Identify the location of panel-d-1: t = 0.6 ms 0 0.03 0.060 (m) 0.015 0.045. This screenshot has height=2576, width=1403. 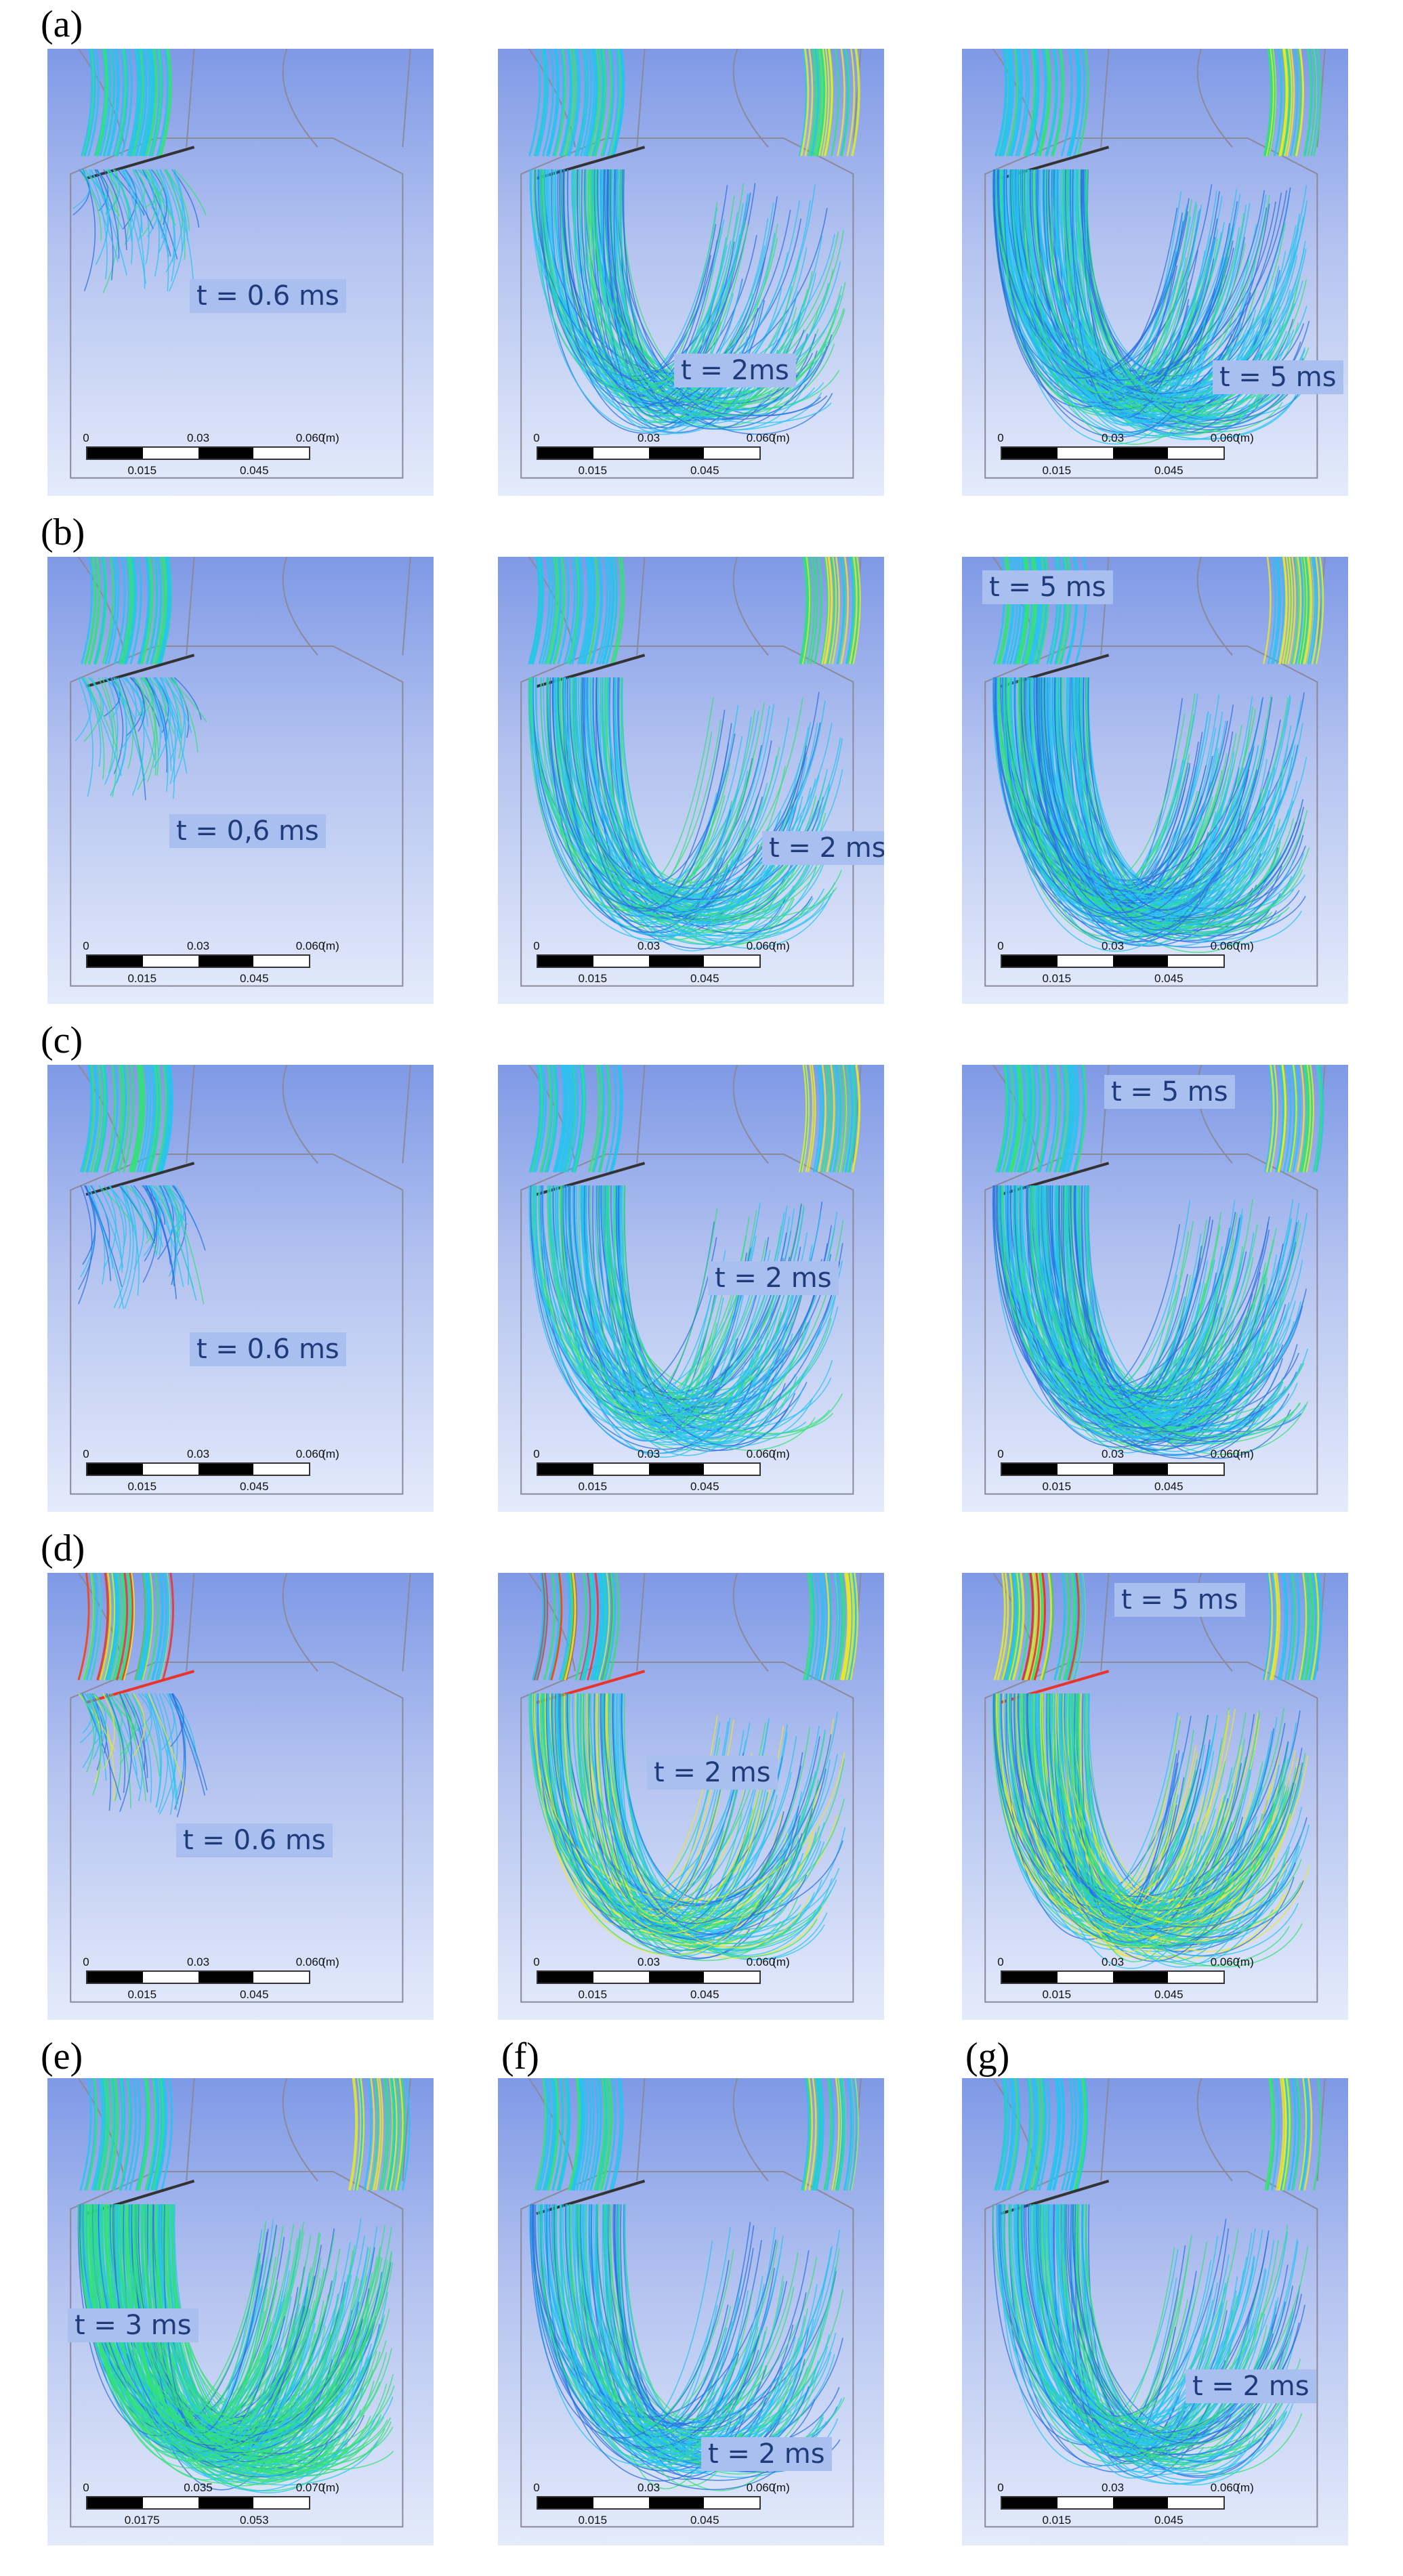
(241, 1797).